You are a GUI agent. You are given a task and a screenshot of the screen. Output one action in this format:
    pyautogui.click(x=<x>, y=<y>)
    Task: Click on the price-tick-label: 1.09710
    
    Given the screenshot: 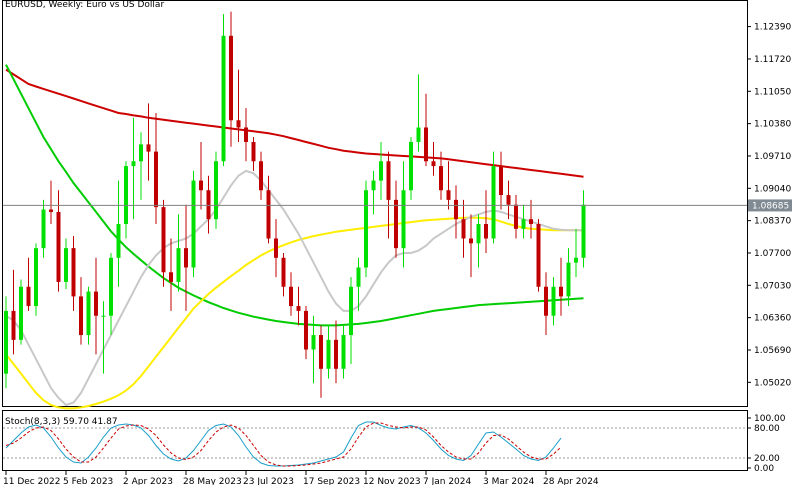 What is the action you would take?
    pyautogui.click(x=772, y=157)
    